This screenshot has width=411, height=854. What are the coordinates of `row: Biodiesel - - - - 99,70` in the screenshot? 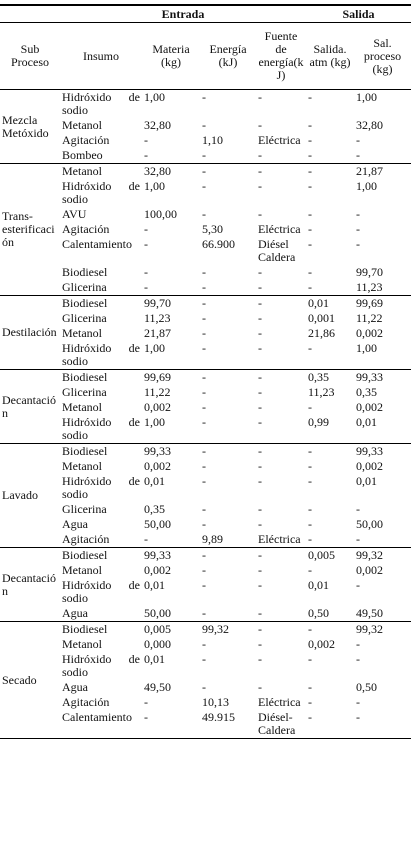 It's located at (205, 272).